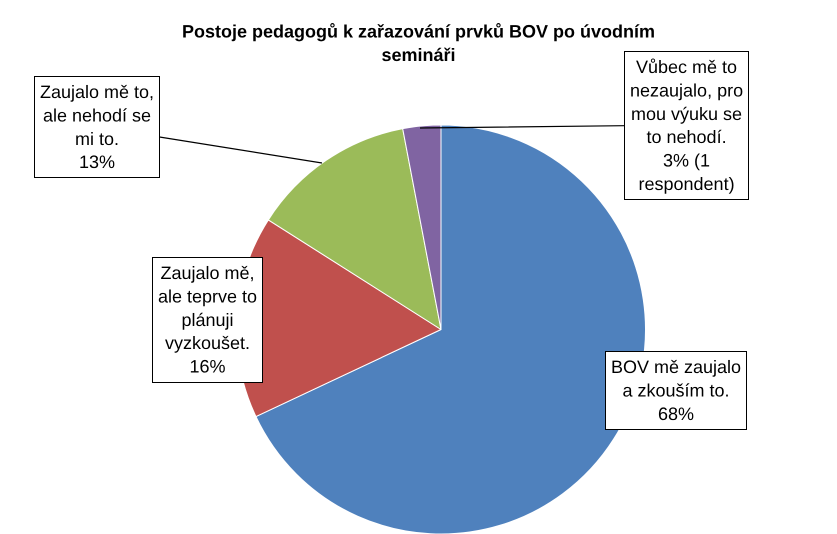  I want to click on slice-label: Zaujalo mě to, ale nehodí se mi to., so click(97, 115).